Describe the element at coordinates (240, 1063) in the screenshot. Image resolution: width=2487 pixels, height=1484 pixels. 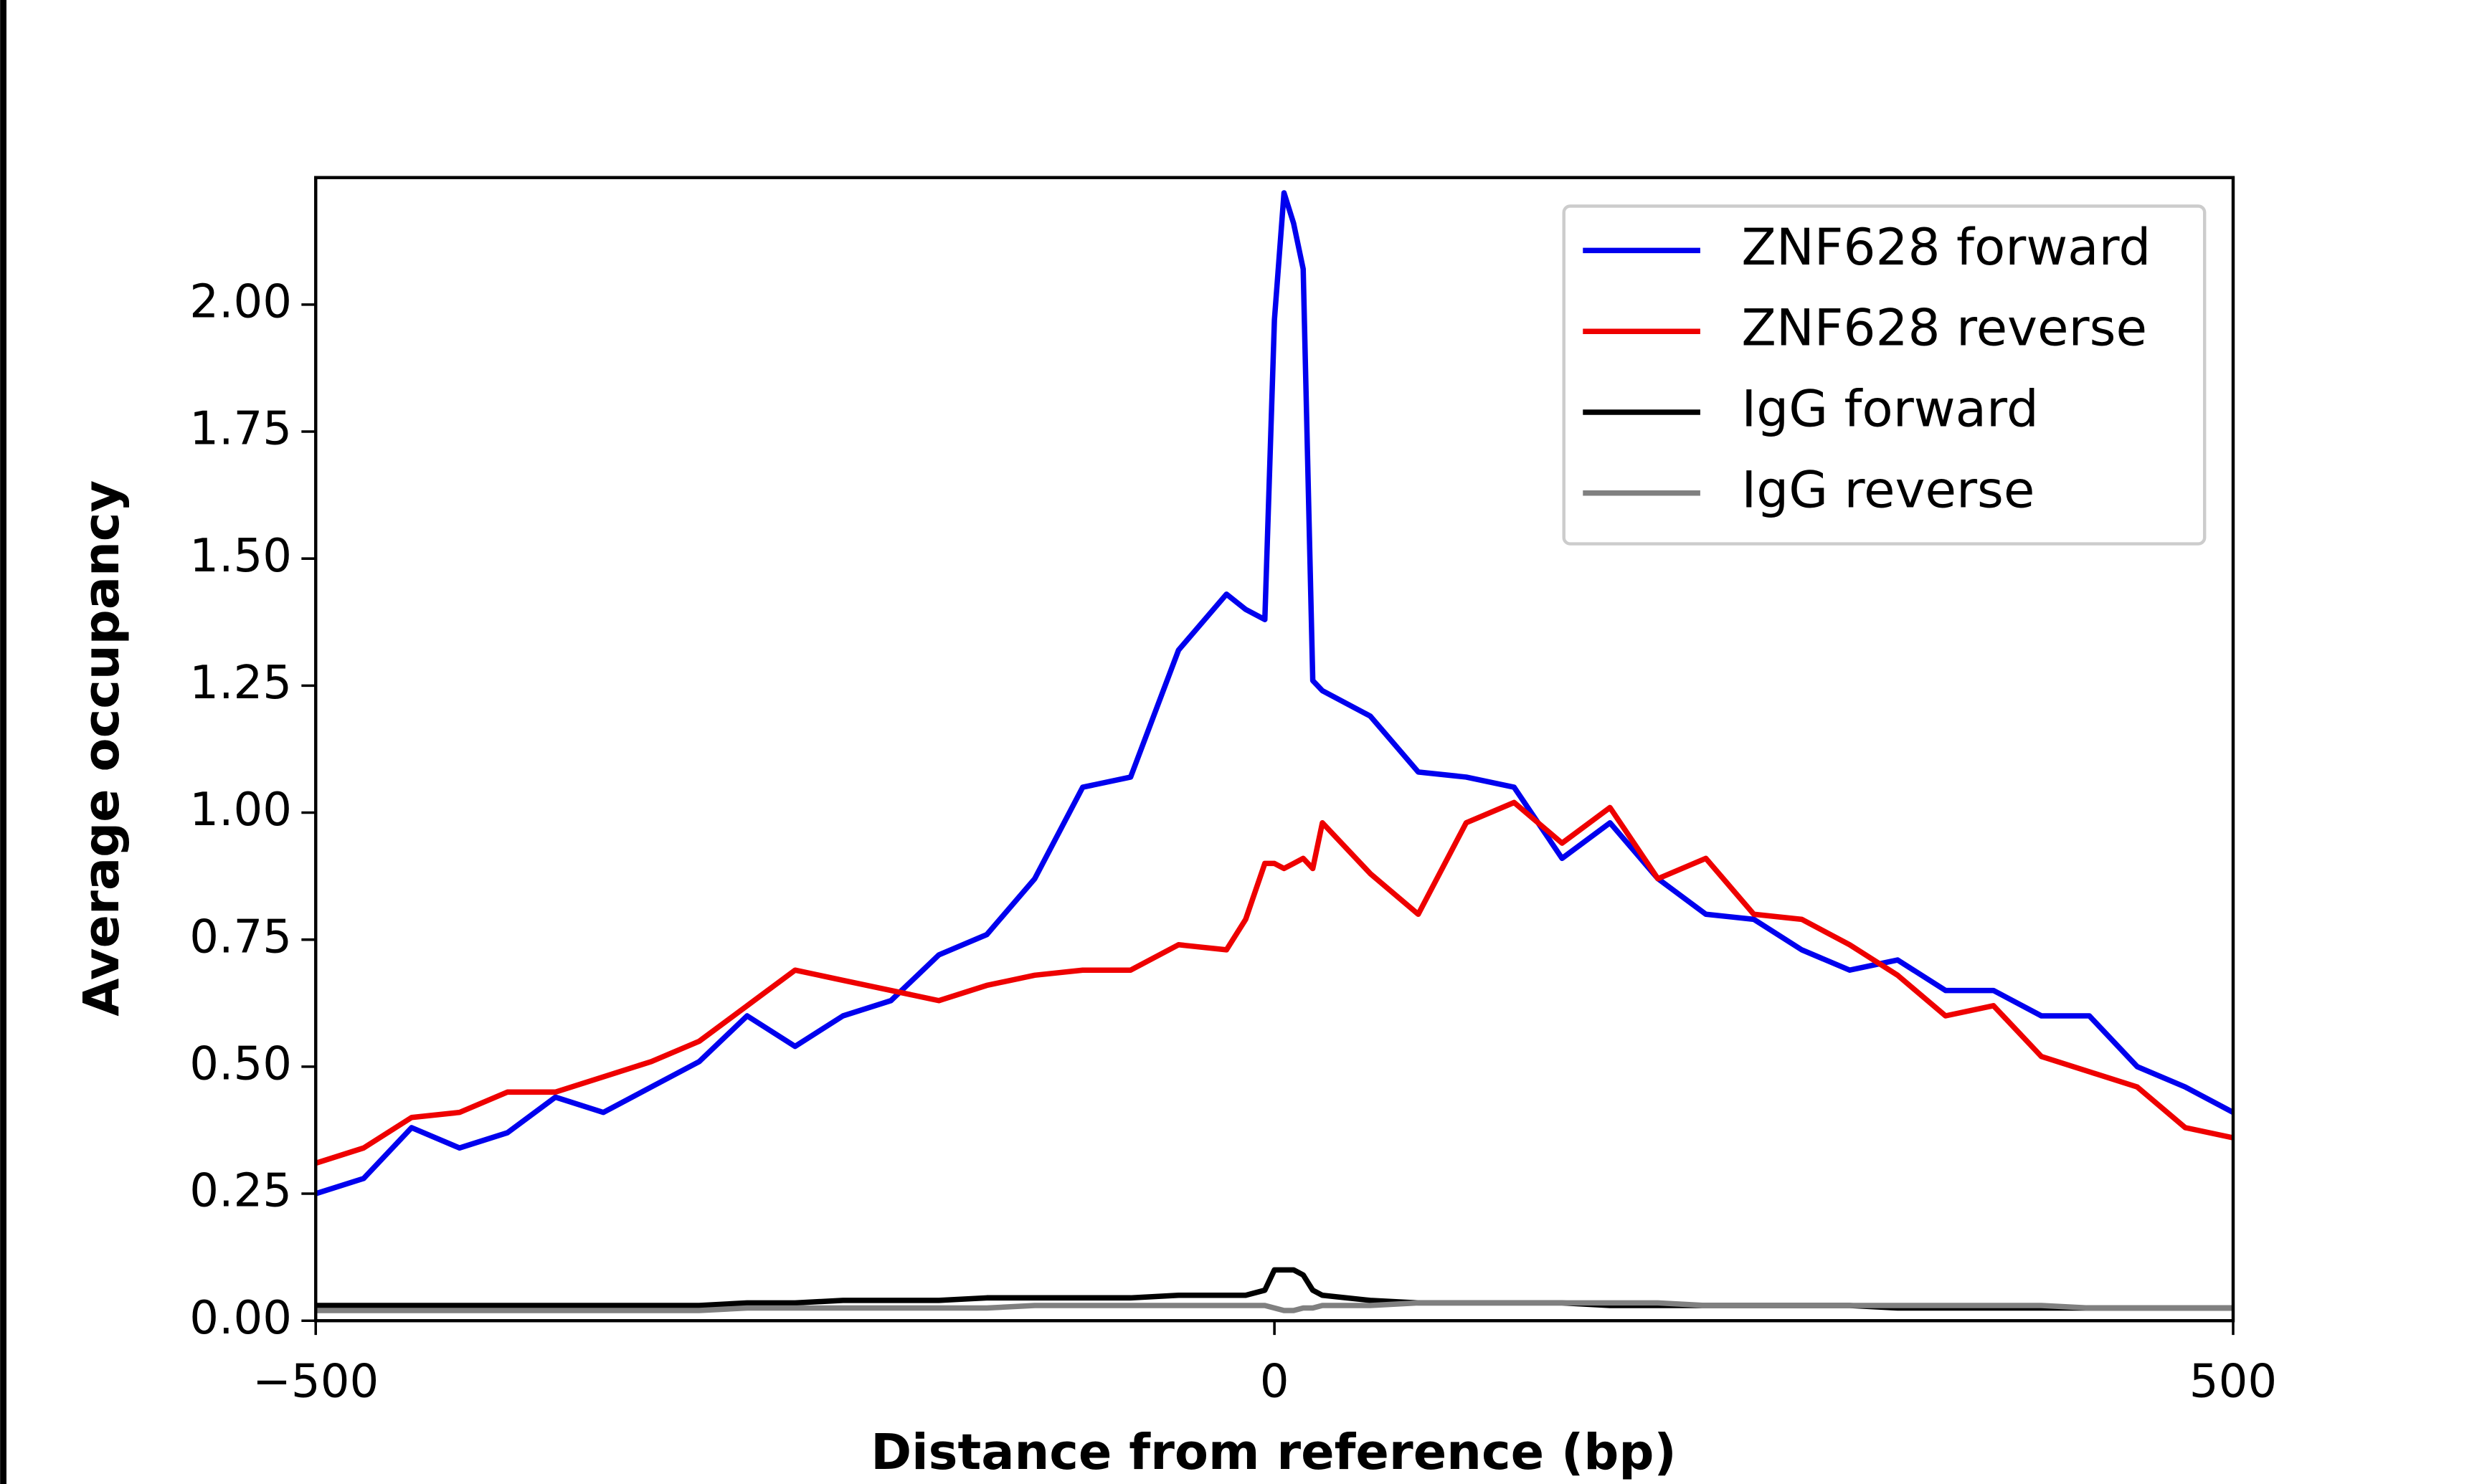
I see `y-tick-label: 0.50` at that location.